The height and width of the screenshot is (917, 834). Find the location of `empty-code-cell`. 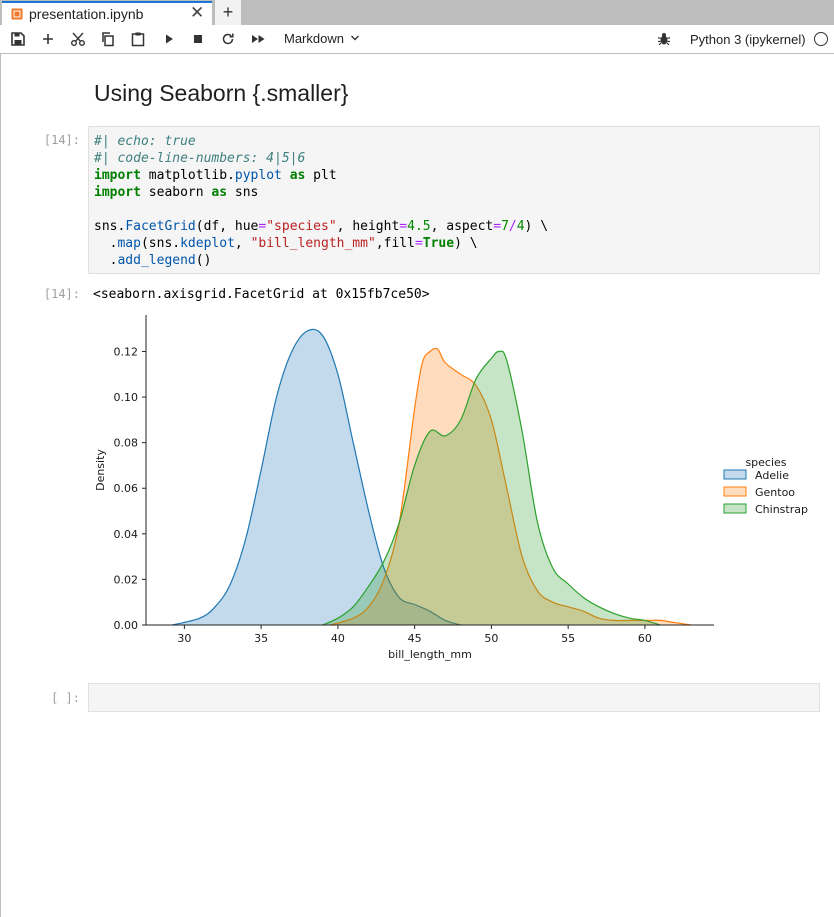

empty-code-cell is located at coordinates (454, 697).